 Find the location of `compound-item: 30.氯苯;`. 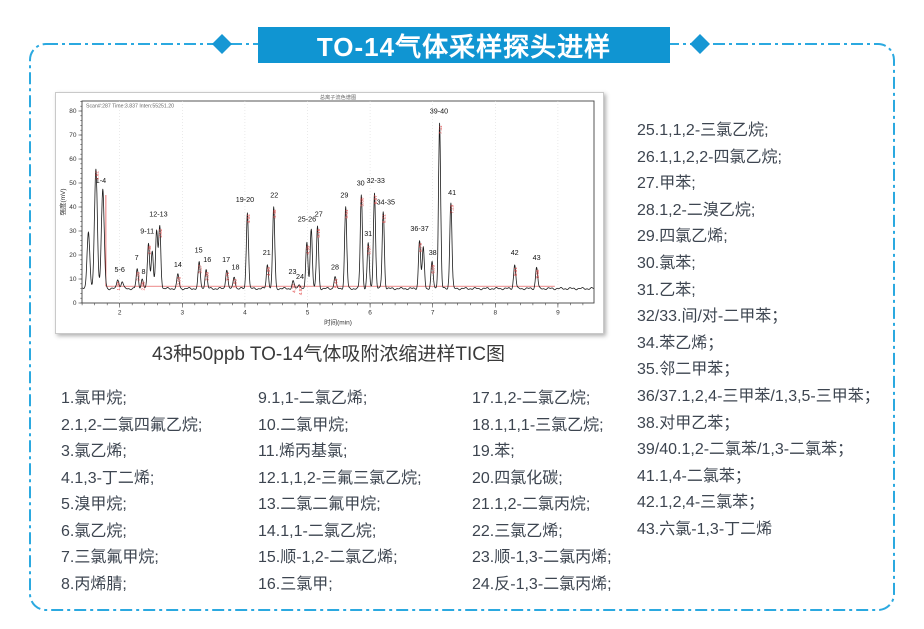

compound-item: 30.氯苯; is located at coordinates (666, 263).